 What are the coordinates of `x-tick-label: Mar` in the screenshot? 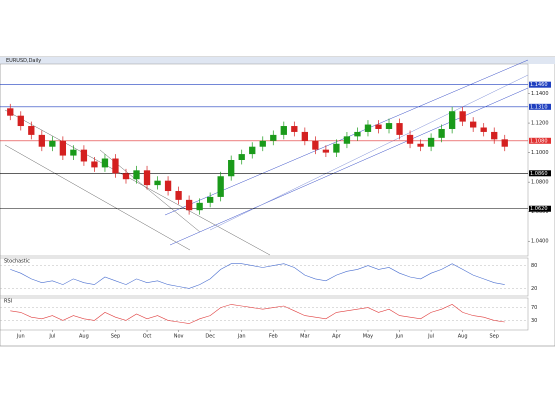 It's located at (305, 337).